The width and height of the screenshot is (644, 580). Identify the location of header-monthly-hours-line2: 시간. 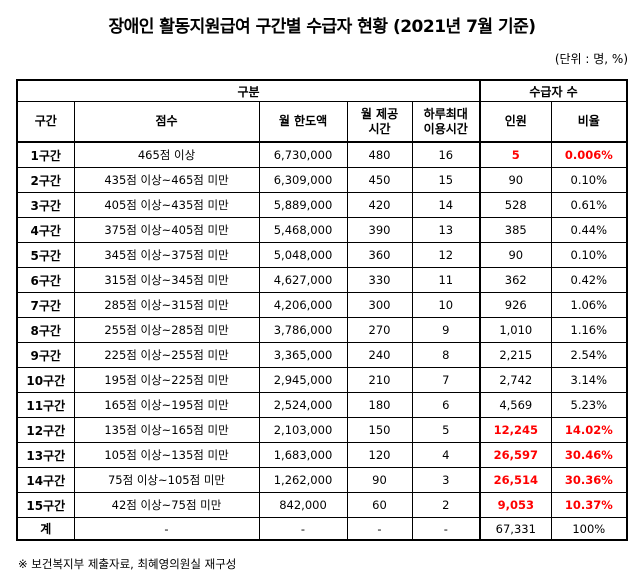
(379, 128).